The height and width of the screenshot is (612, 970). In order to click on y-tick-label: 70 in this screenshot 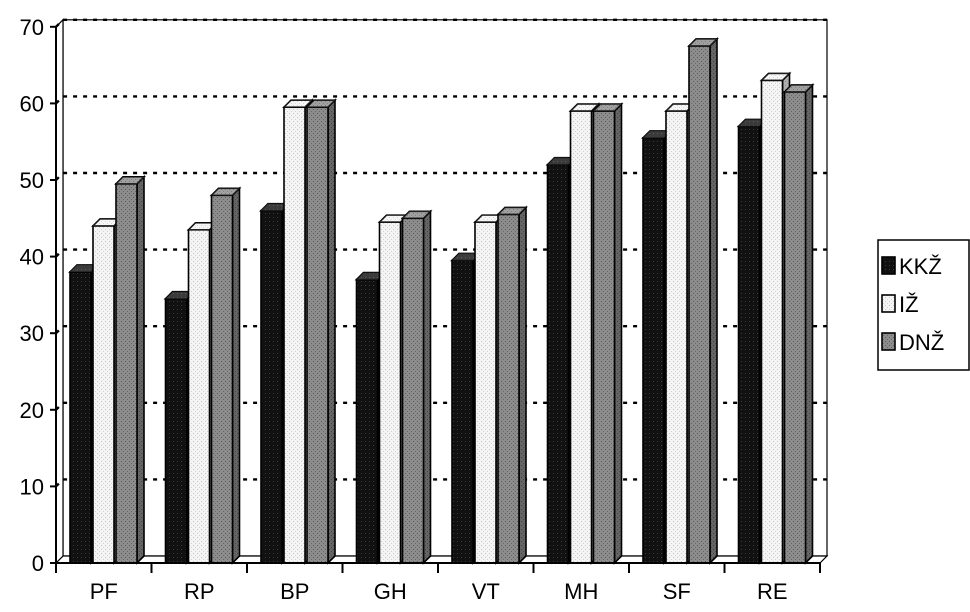, I will do `click(32, 27)`.